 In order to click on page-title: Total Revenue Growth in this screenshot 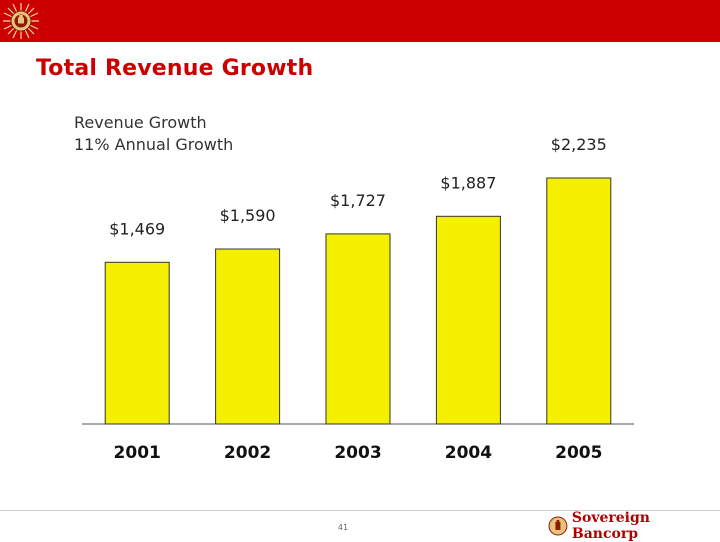, I will do `click(175, 68)`.